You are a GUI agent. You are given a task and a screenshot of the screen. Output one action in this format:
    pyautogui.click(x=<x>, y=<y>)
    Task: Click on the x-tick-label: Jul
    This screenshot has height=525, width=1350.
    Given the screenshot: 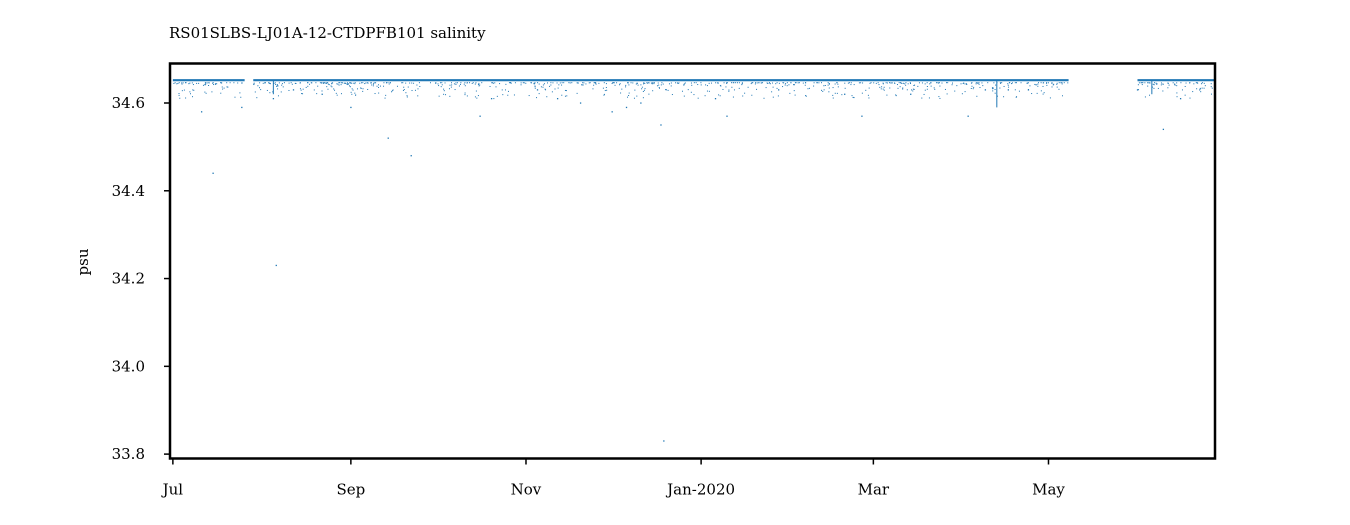 What is the action you would take?
    pyautogui.click(x=172, y=490)
    